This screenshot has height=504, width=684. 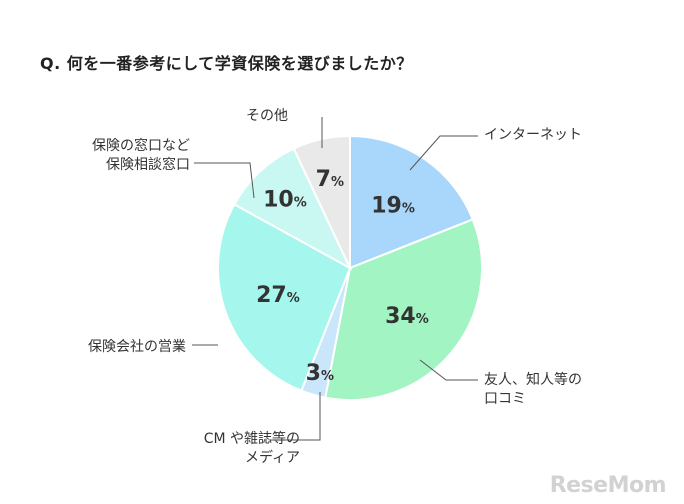 I want to click on category-label-line: 口コミ, so click(x=505, y=399).